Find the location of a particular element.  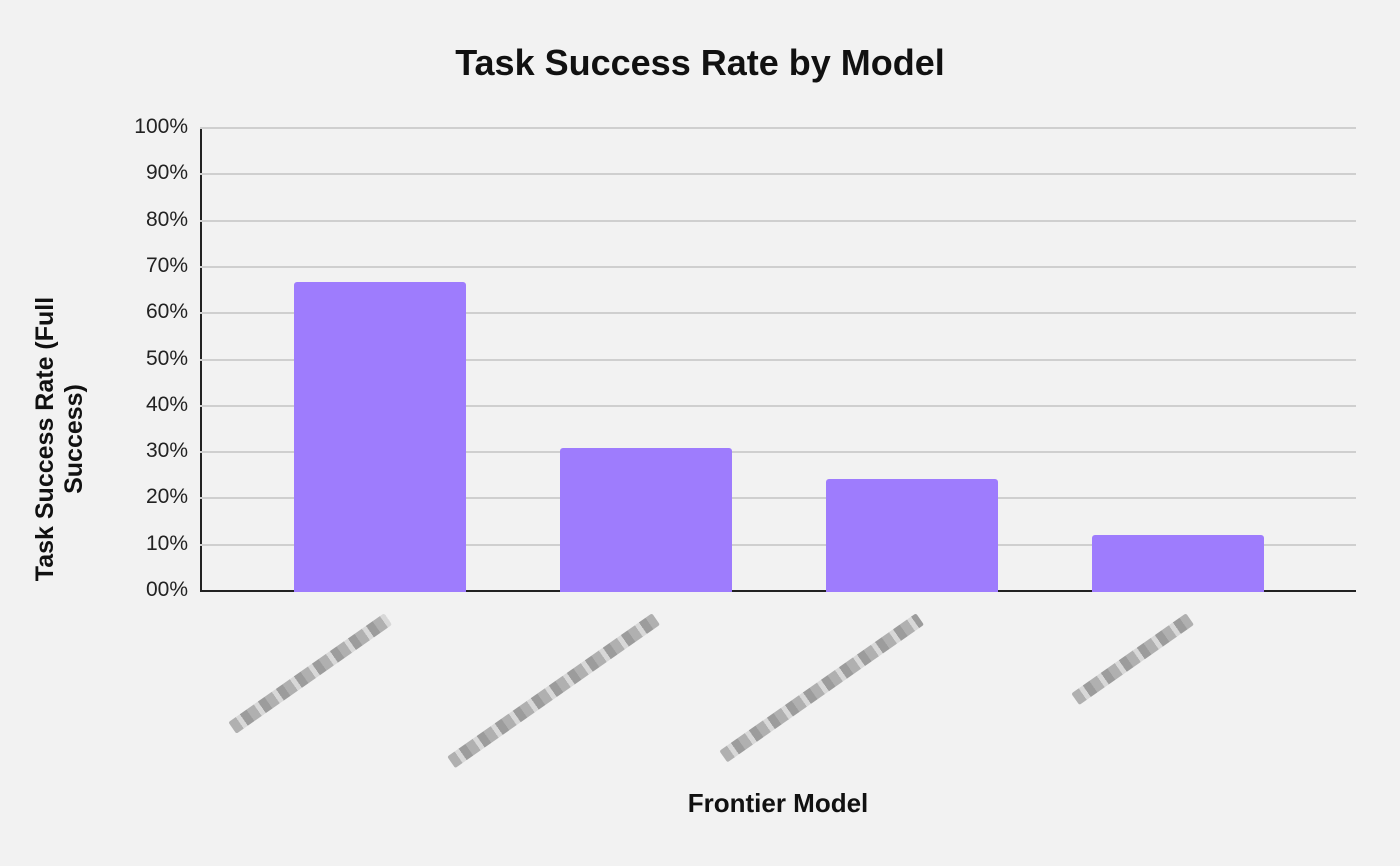

y-tick-label: 50% is located at coordinates (166, 358).